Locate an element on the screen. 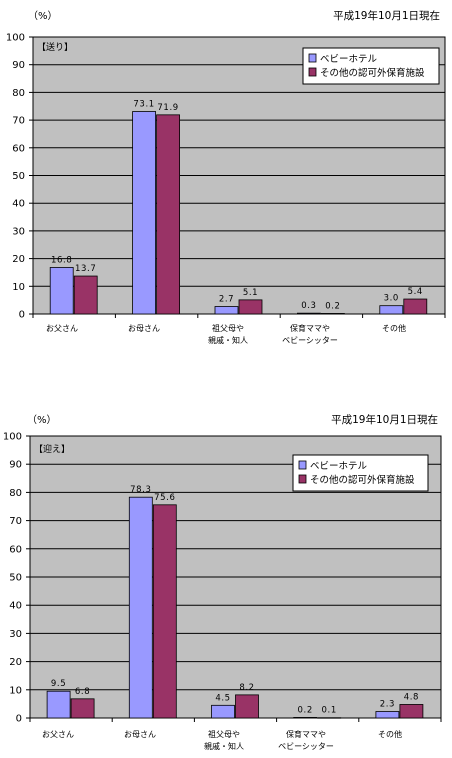 This screenshot has width=452, height=758. data-label: 8.2 is located at coordinates (246, 688).